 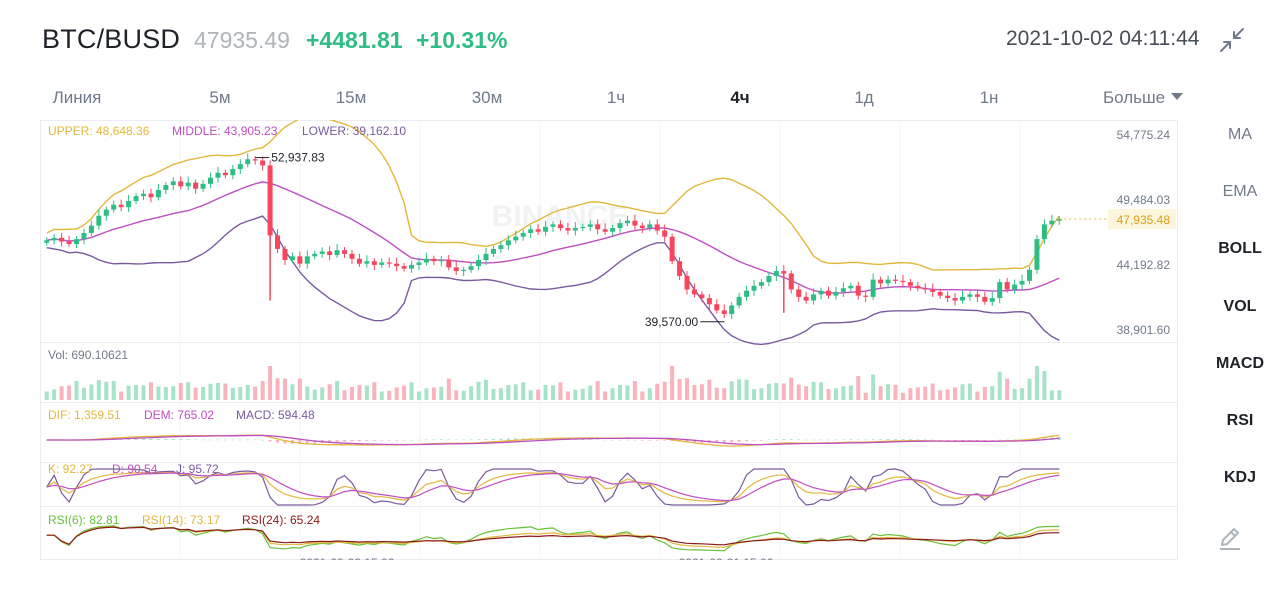 What do you see at coordinates (111, 39) in the screenshot?
I see `trading-pair: BTC/BUSD` at bounding box center [111, 39].